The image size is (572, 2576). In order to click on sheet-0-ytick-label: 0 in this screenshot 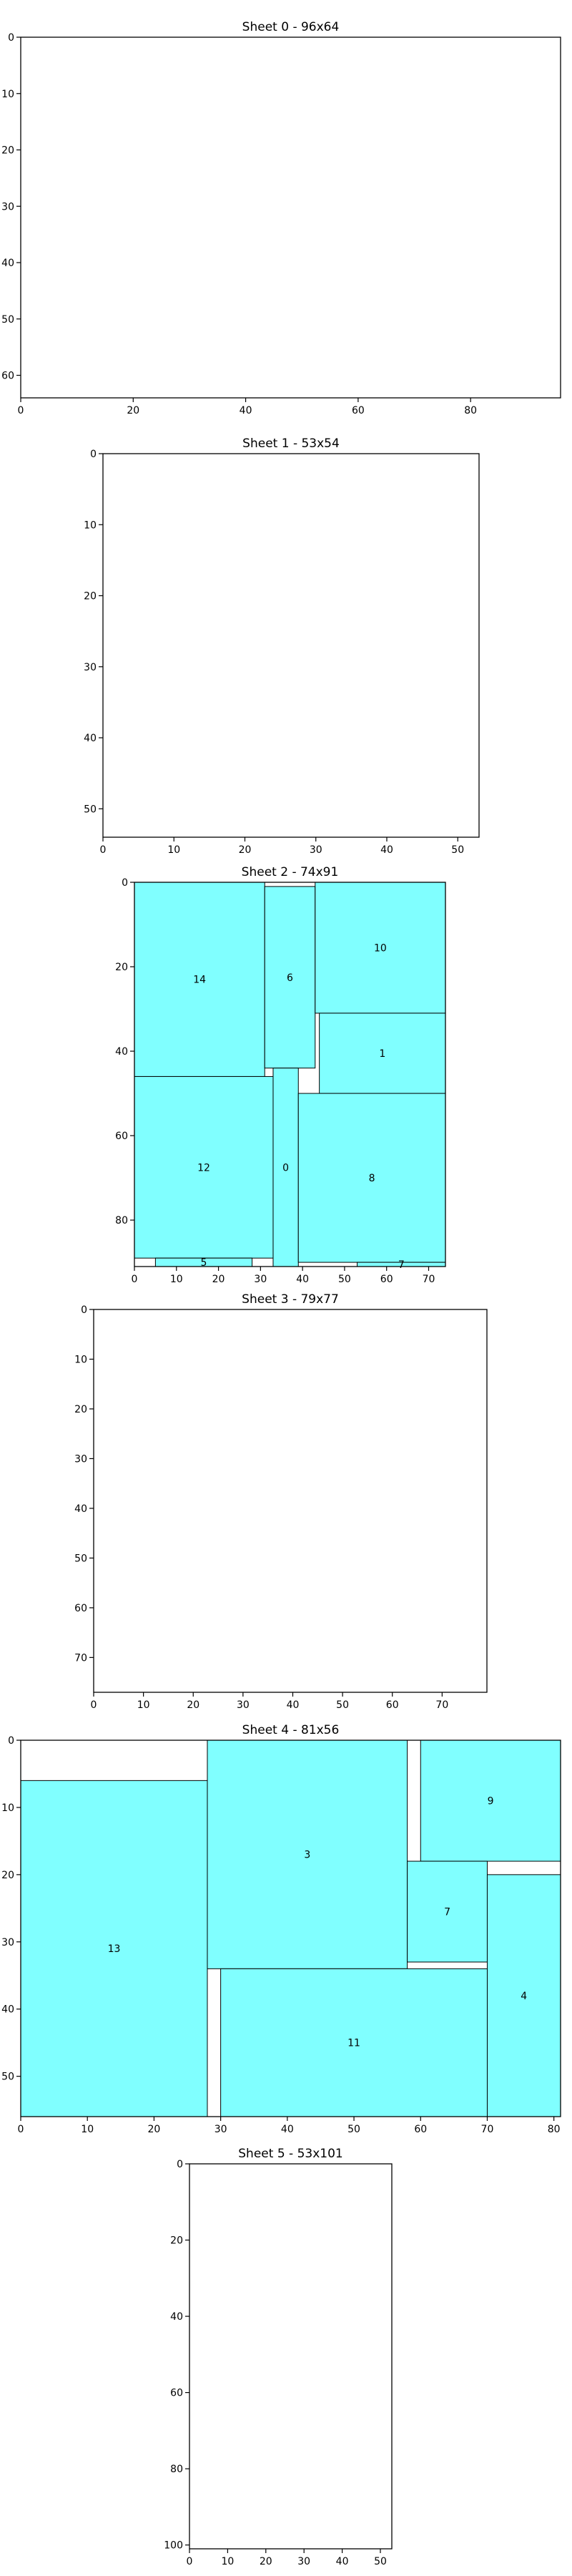, I will do `click(11, 38)`.